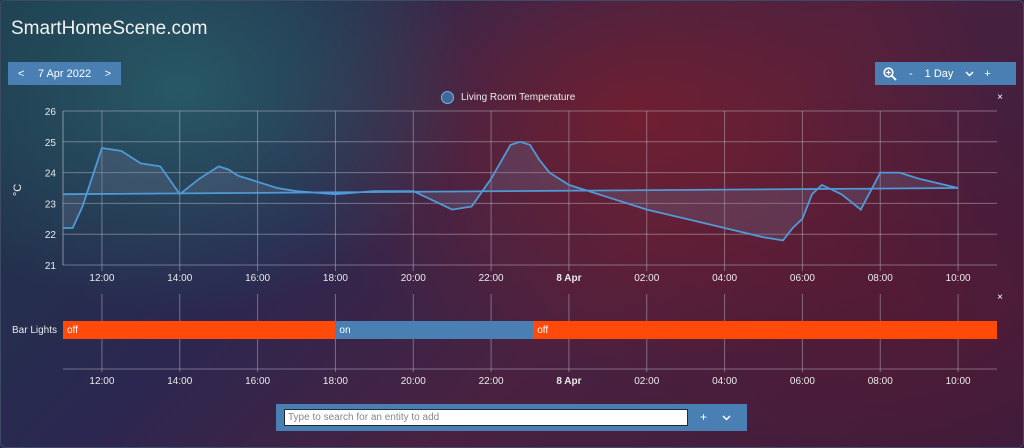  I want to click on y-tick-label: 24, so click(51, 174).